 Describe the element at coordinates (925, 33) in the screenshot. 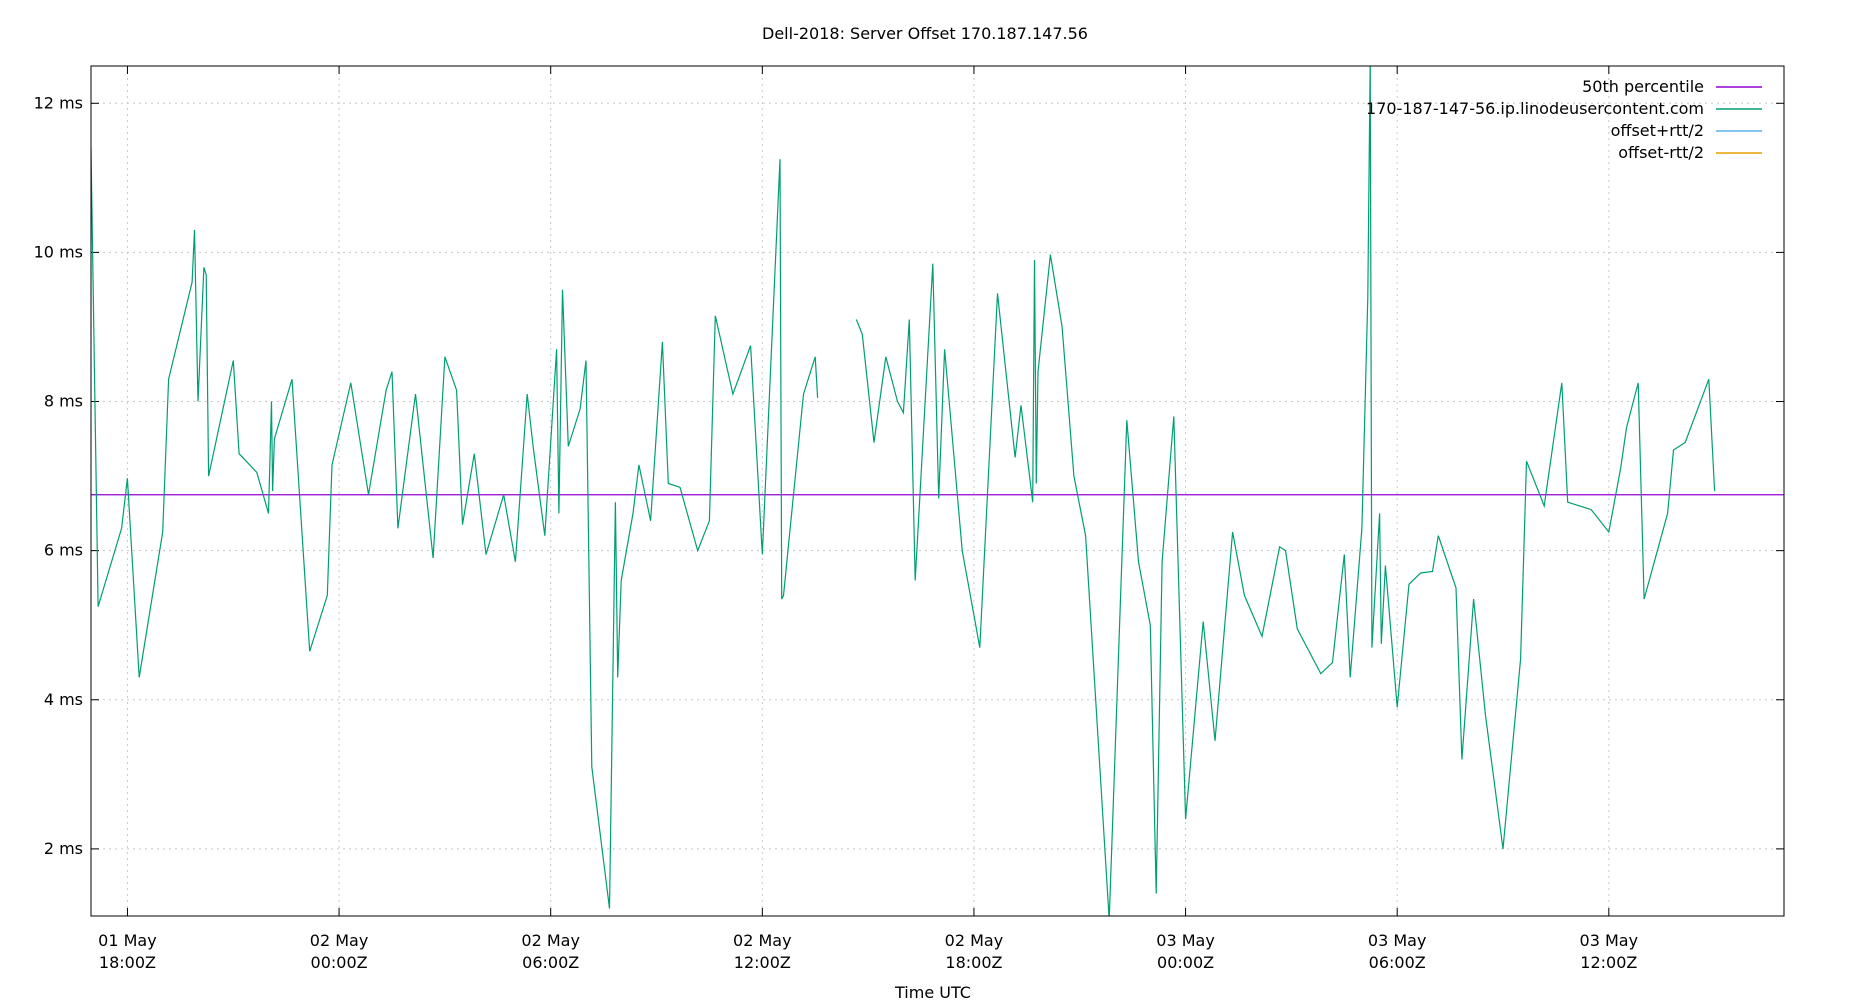

I see `chart-title: Dell-2018: Server Offset 170.187.147.56` at that location.